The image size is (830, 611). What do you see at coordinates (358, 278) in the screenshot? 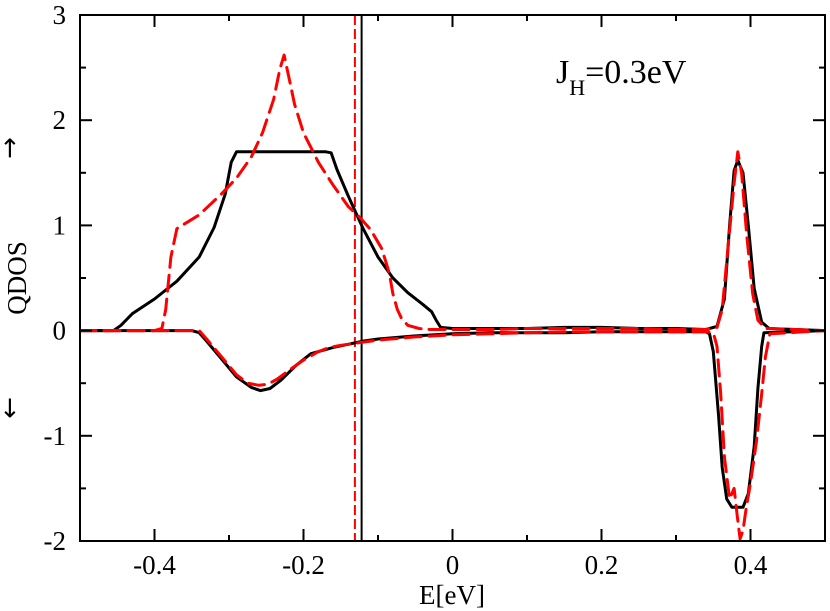
I see `fermi-level-lines` at bounding box center [358, 278].